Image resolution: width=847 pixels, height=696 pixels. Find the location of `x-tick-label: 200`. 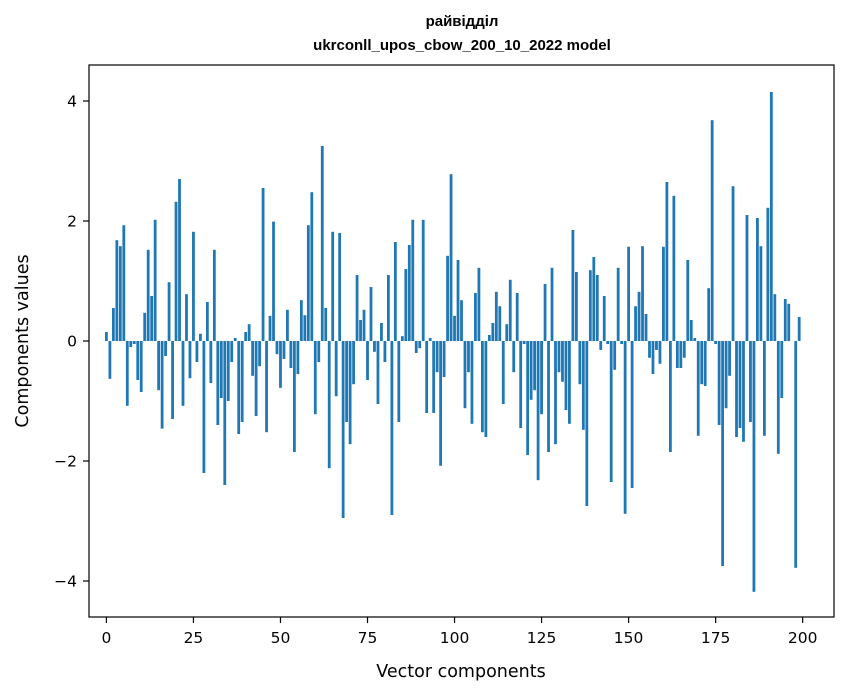

x-tick-label: 200 is located at coordinates (803, 638).